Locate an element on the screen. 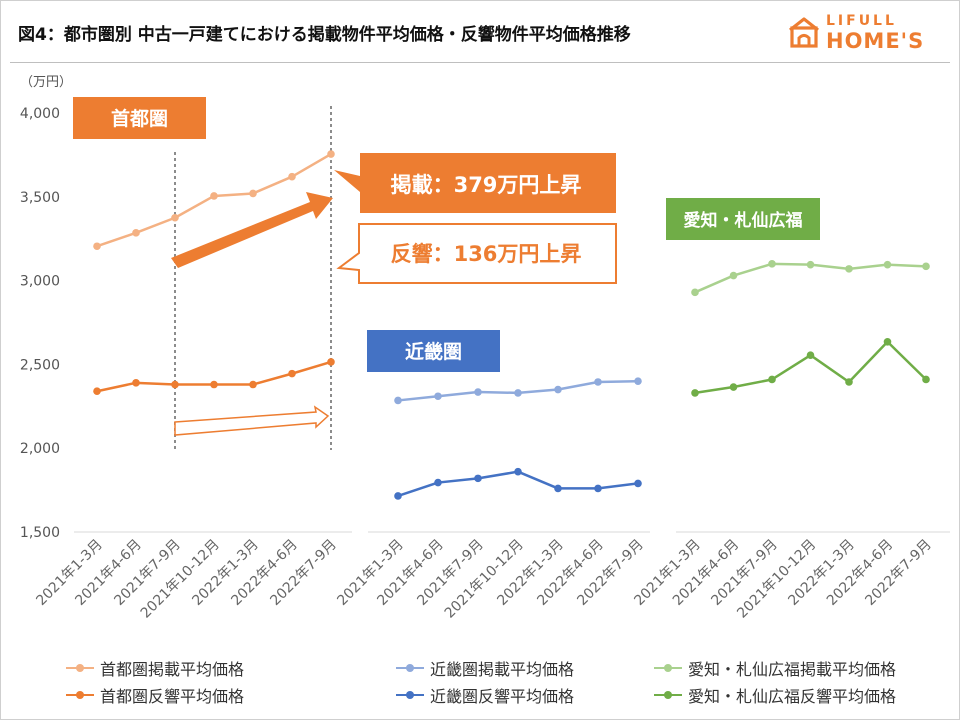 Image resolution: width=960 pixels, height=720 pixels. y-unit-label: （万円） is located at coordinates (46, 82).